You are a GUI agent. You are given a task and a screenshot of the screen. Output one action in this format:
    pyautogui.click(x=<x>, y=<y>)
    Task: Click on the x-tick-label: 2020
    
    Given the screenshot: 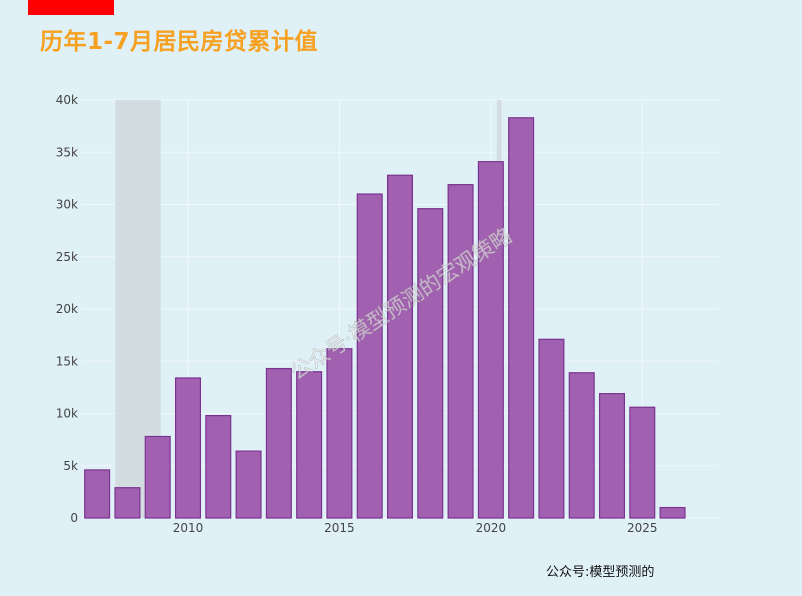 What is the action you would take?
    pyautogui.click(x=491, y=528)
    